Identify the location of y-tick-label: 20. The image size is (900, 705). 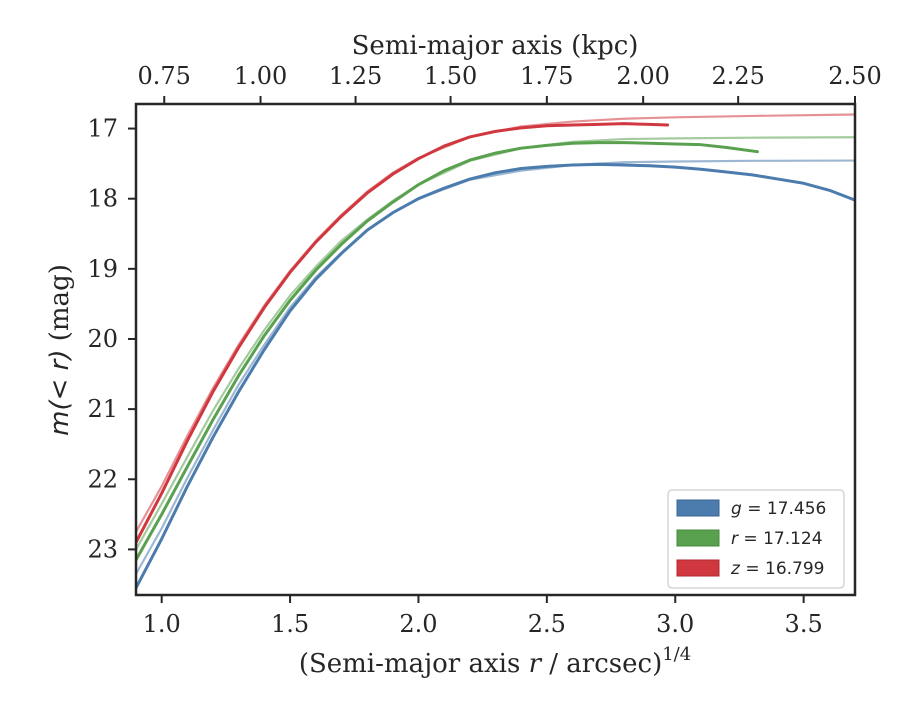
(102, 339).